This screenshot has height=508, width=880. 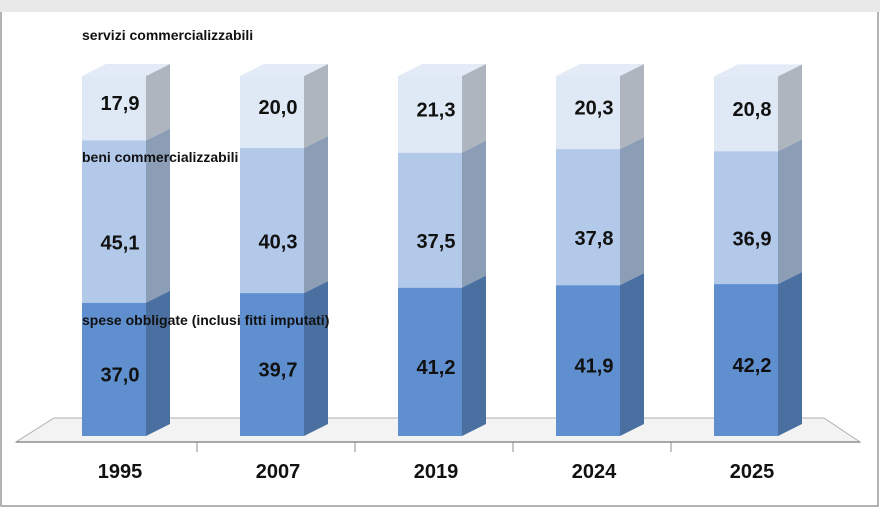 What do you see at coordinates (278, 108) in the screenshot?
I see `value-label-services-2007: 20,0` at bounding box center [278, 108].